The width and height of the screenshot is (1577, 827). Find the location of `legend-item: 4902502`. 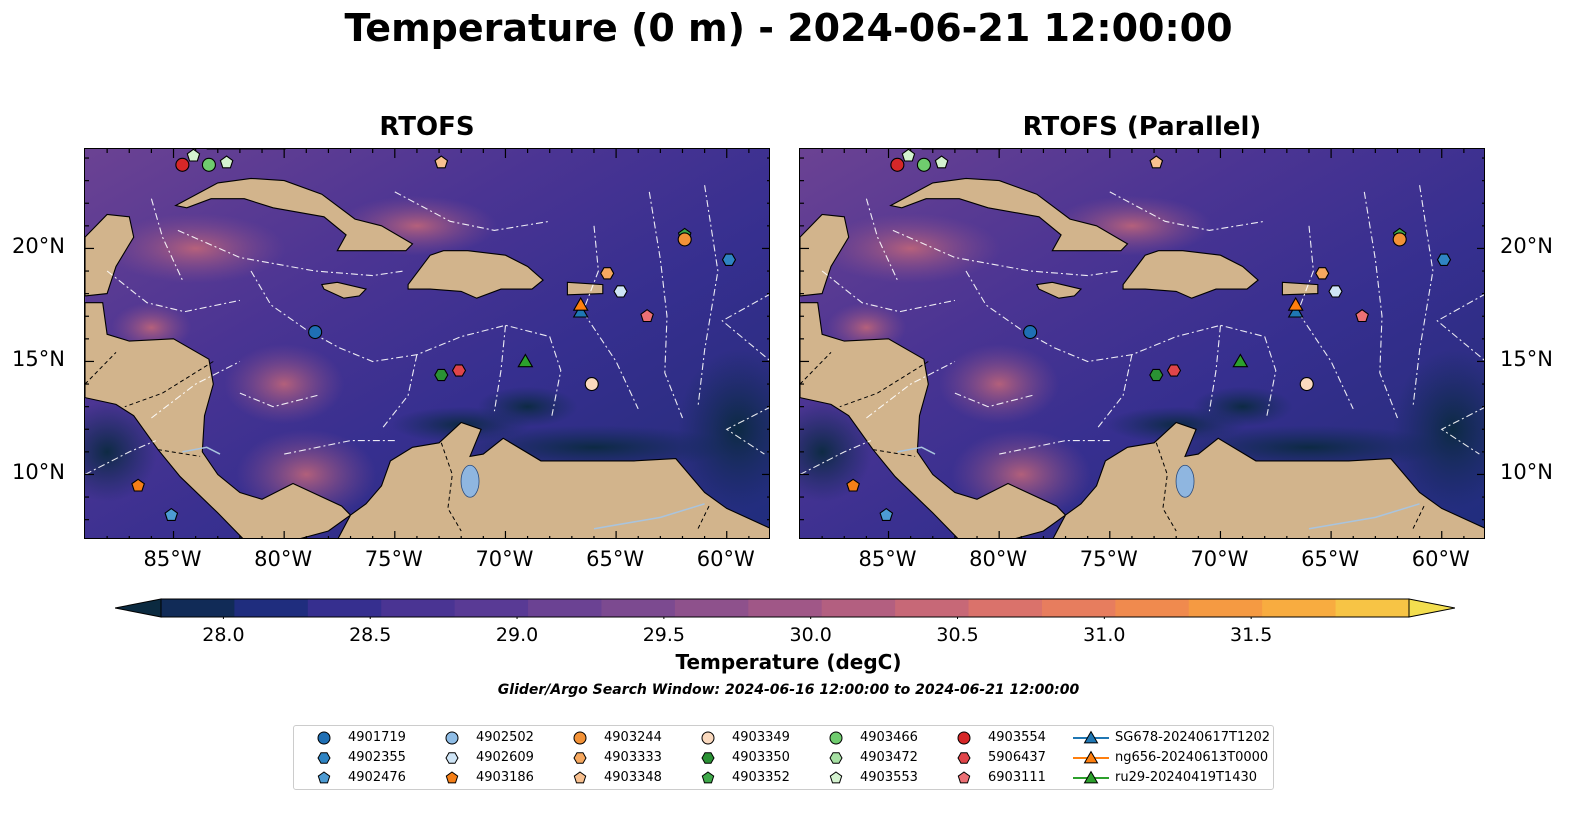

legend-item: 4902502 is located at coordinates (494, 738).